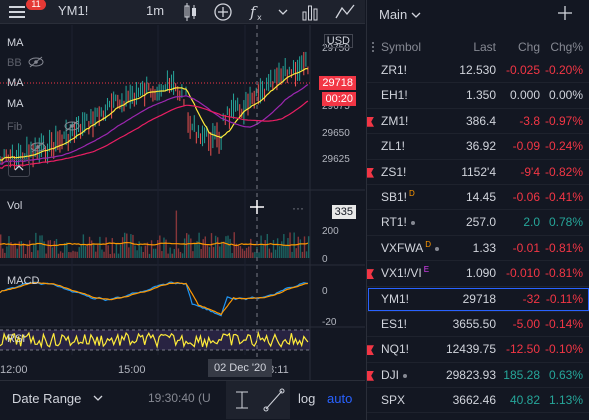 Image resolution: width=589 pixels, height=420 pixels. I want to click on row-change-percent: -0.20%, so click(563, 70).